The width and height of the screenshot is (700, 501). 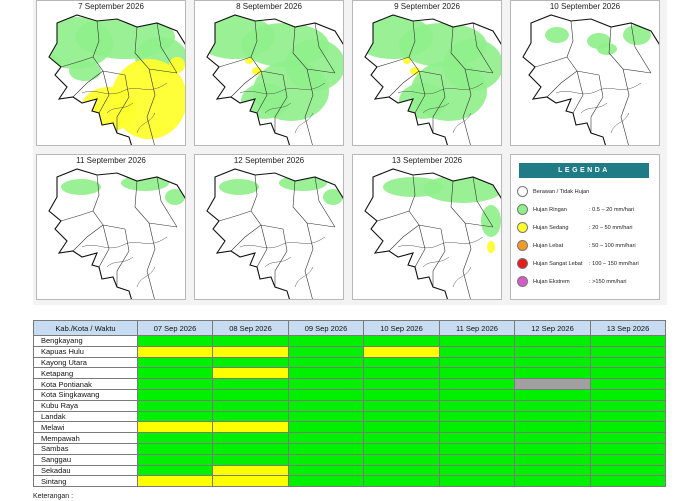 What do you see at coordinates (614, 264) in the screenshot?
I see `legend-range: : 100 – 150 mm/hari` at bounding box center [614, 264].